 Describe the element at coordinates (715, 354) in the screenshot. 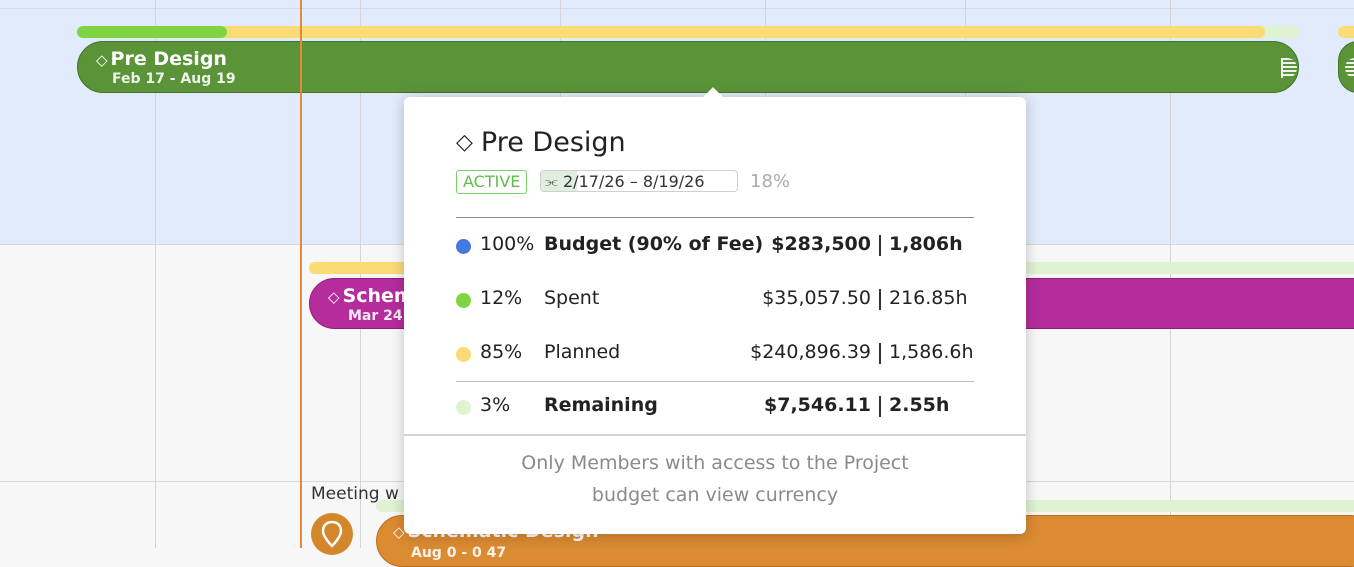

I see `budget-row: 85% Planned $240,896.39 1,586.6h` at that location.